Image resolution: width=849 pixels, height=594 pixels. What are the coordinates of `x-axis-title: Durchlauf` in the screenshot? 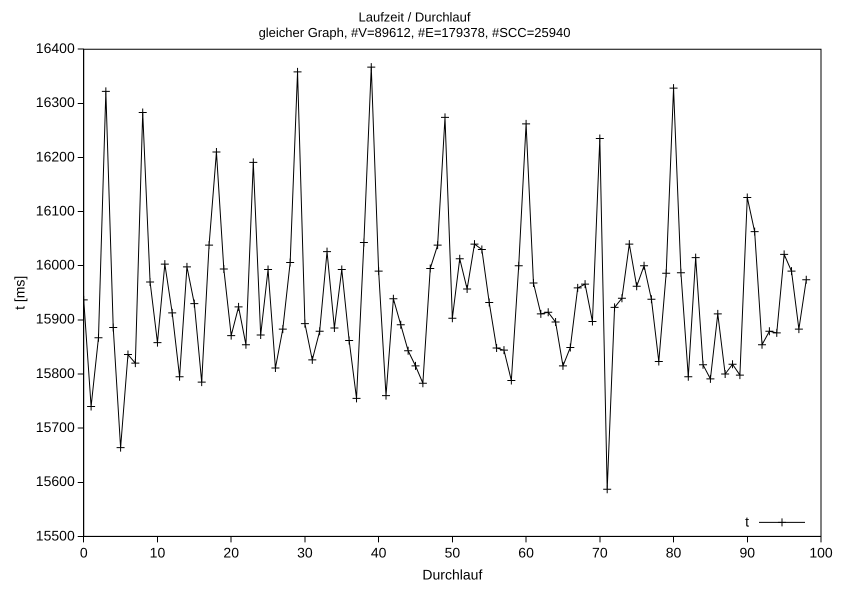 It's located at (452, 574).